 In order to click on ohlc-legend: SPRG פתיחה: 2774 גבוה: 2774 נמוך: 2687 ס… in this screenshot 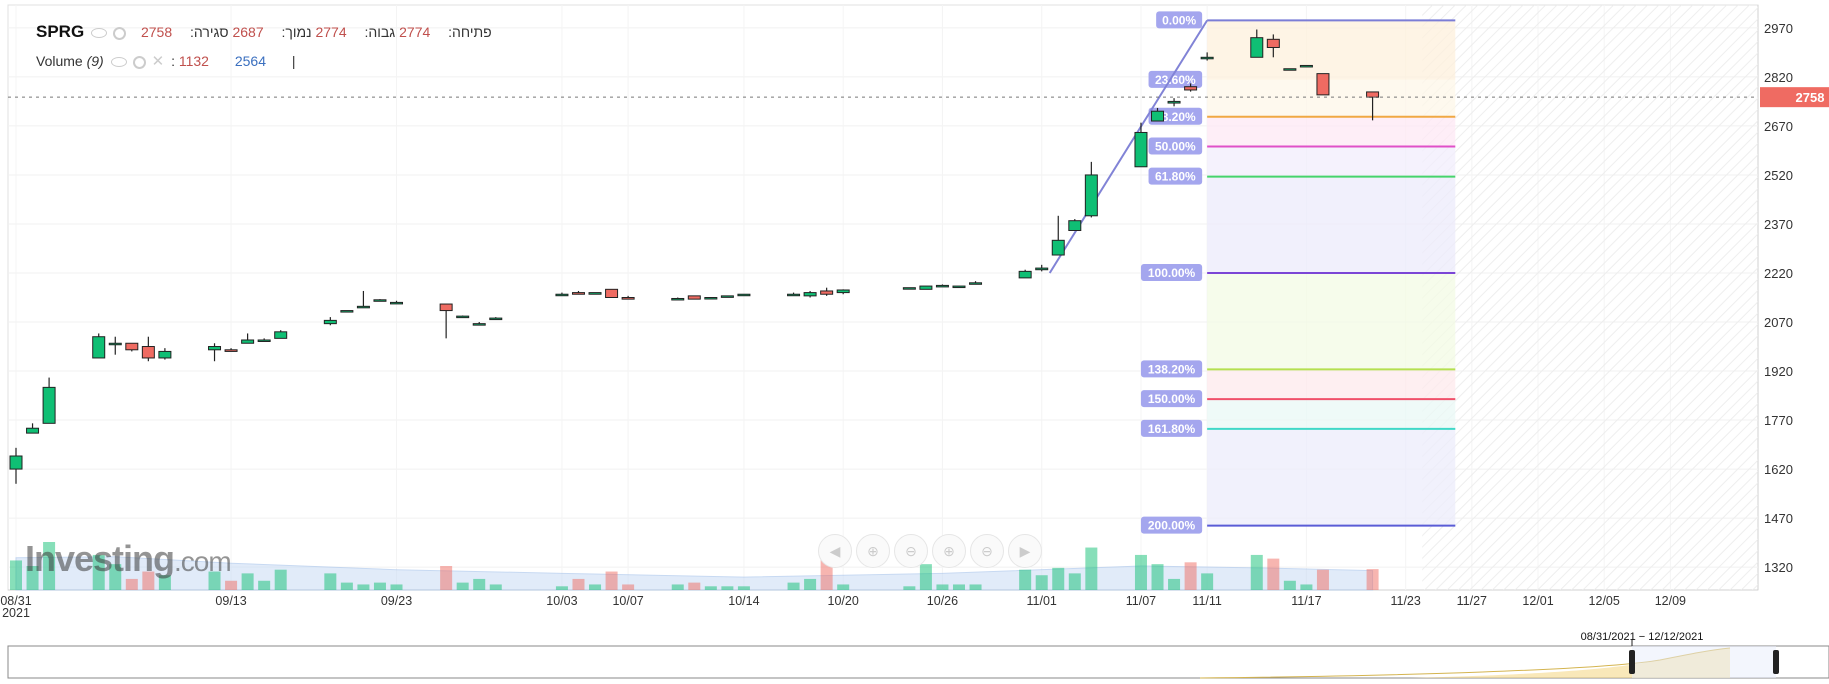, I will do `click(264, 32)`.